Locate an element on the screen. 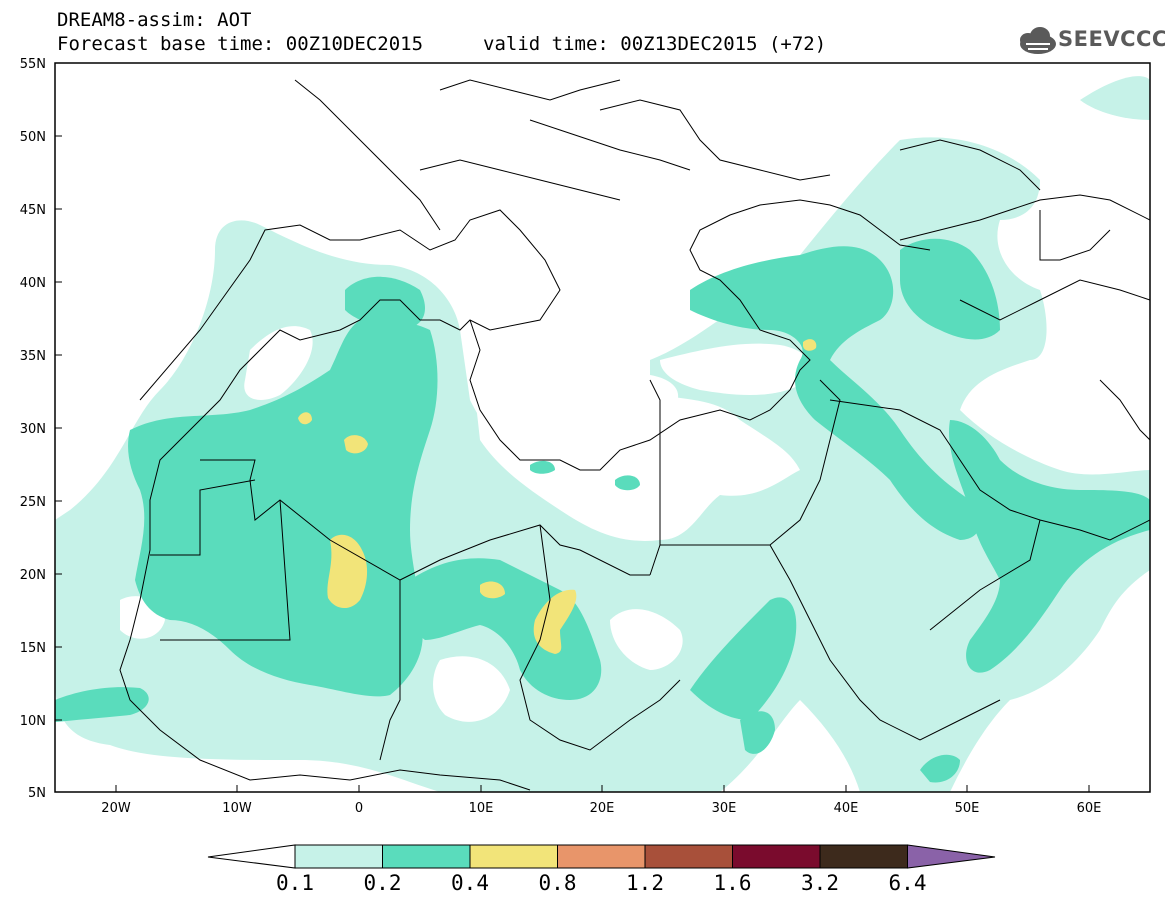  map-title: DREAM8-assim: AOT is located at coordinates (154, 20).